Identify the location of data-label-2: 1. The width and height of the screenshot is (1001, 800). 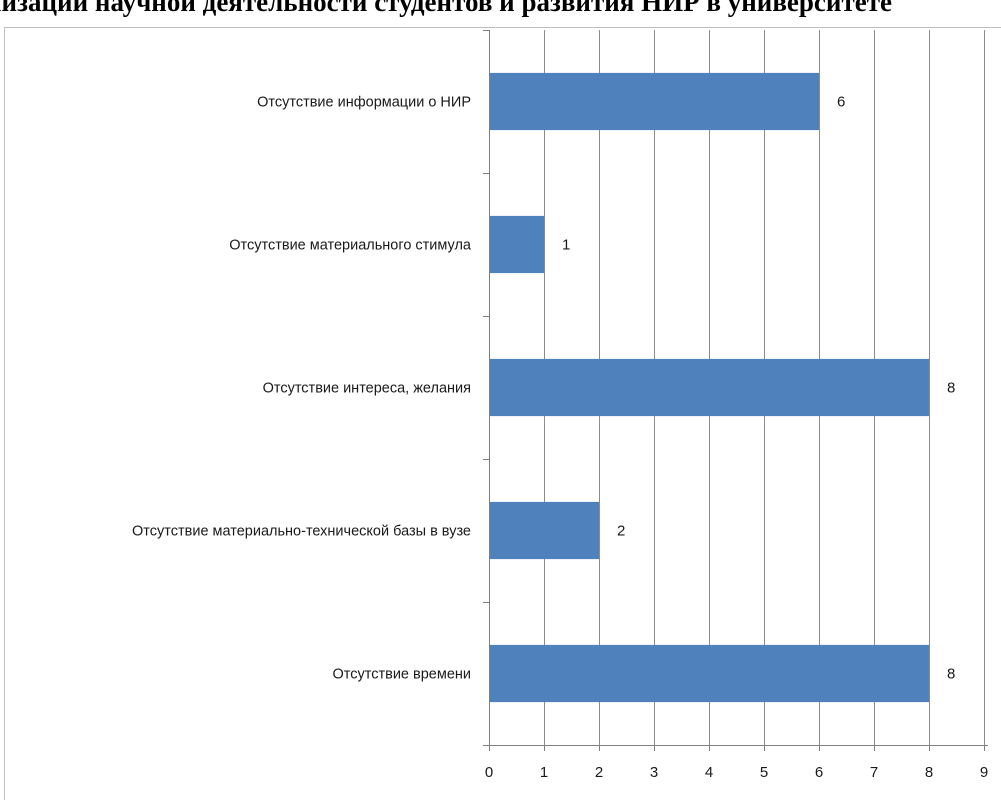
(566, 245).